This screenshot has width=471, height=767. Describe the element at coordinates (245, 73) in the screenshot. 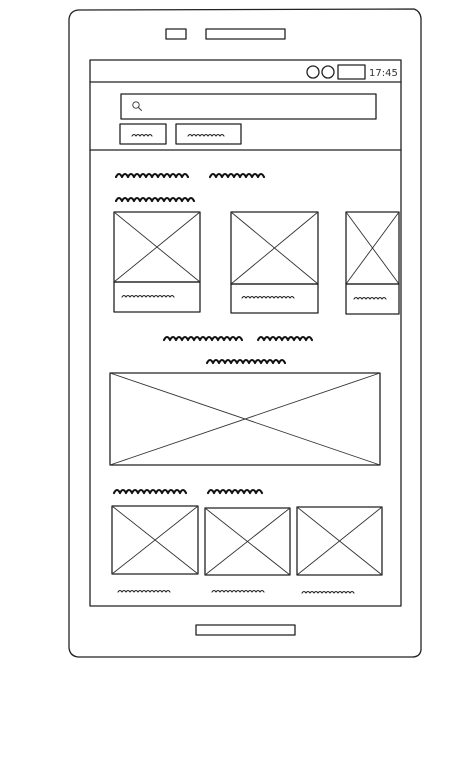

I see `status-bar: 17:45` at that location.